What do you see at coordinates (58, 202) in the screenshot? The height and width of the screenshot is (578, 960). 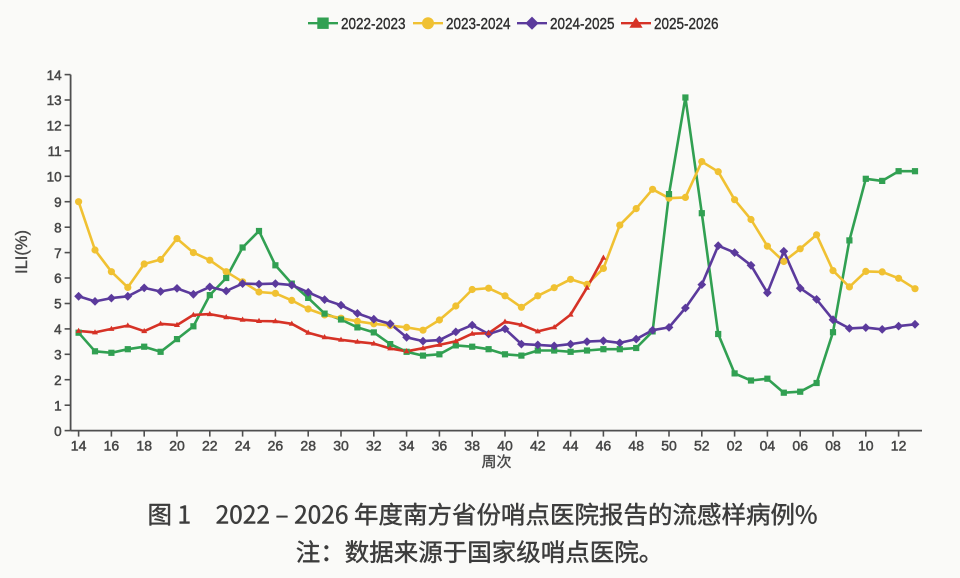 I see `svg-text: 9` at bounding box center [58, 202].